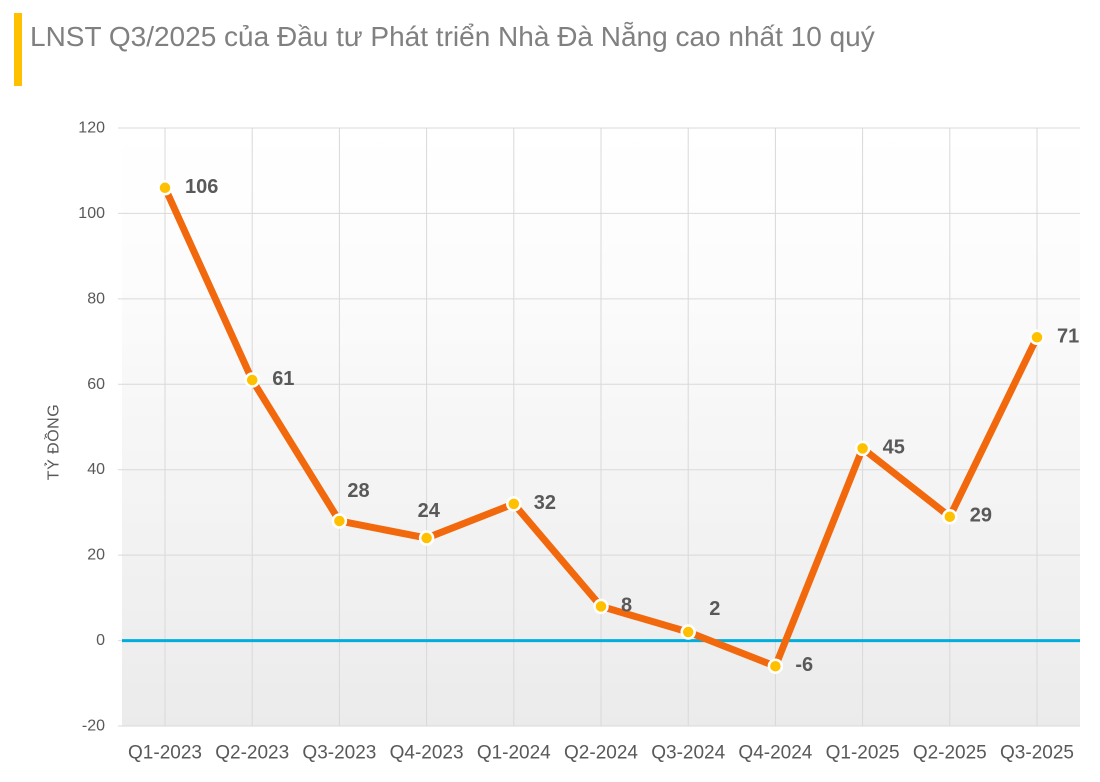 The image size is (1100, 782). Describe the element at coordinates (96, 298) in the screenshot. I see `y-tick-label: 80` at that location.